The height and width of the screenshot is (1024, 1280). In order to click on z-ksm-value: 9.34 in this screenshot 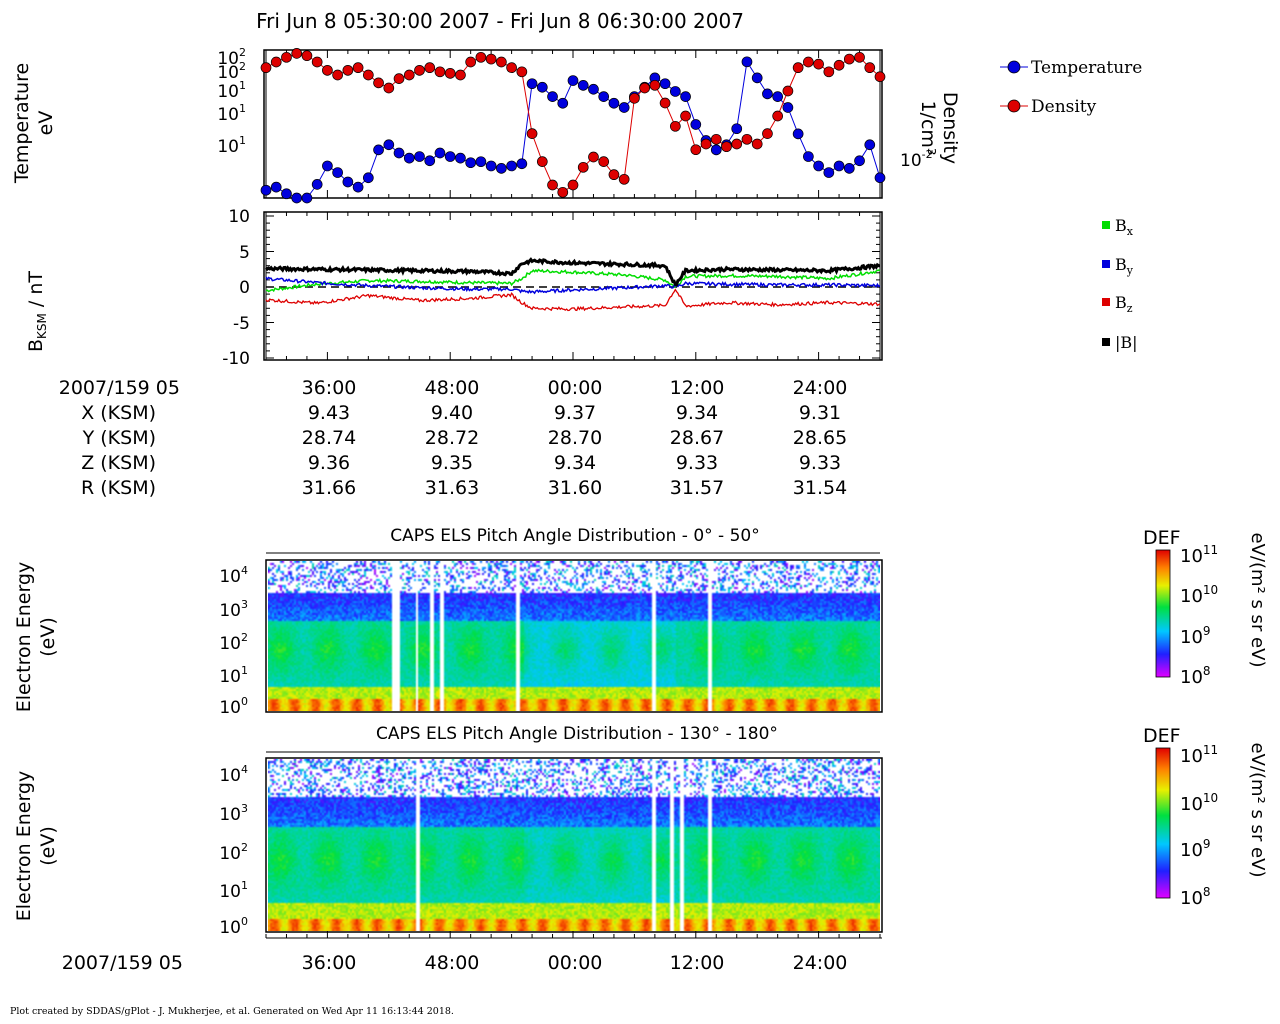, I will do `click(575, 463)`.